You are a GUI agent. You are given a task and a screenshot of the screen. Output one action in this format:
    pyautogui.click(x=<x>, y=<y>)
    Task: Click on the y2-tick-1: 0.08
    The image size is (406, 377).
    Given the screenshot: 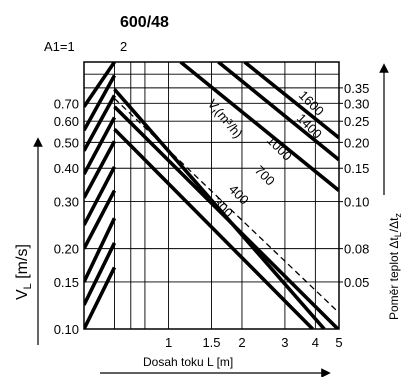 What is the action you would take?
    pyautogui.click(x=356, y=249)
    